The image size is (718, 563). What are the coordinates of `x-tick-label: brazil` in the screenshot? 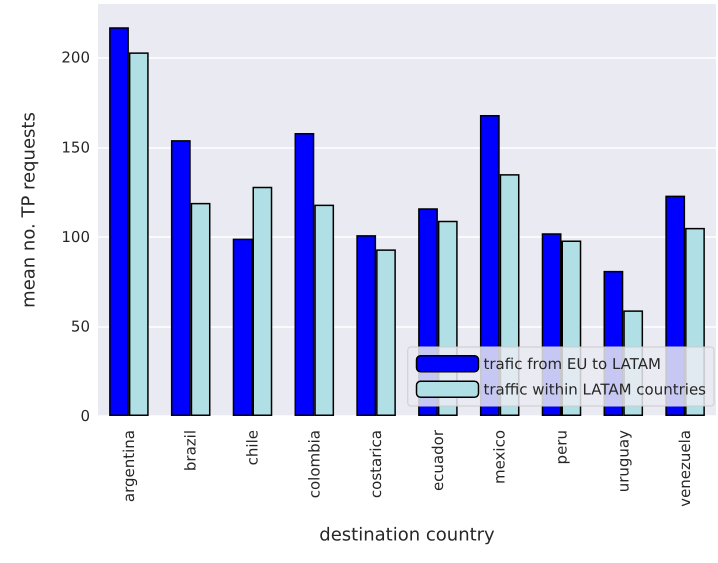 It's located at (191, 451).